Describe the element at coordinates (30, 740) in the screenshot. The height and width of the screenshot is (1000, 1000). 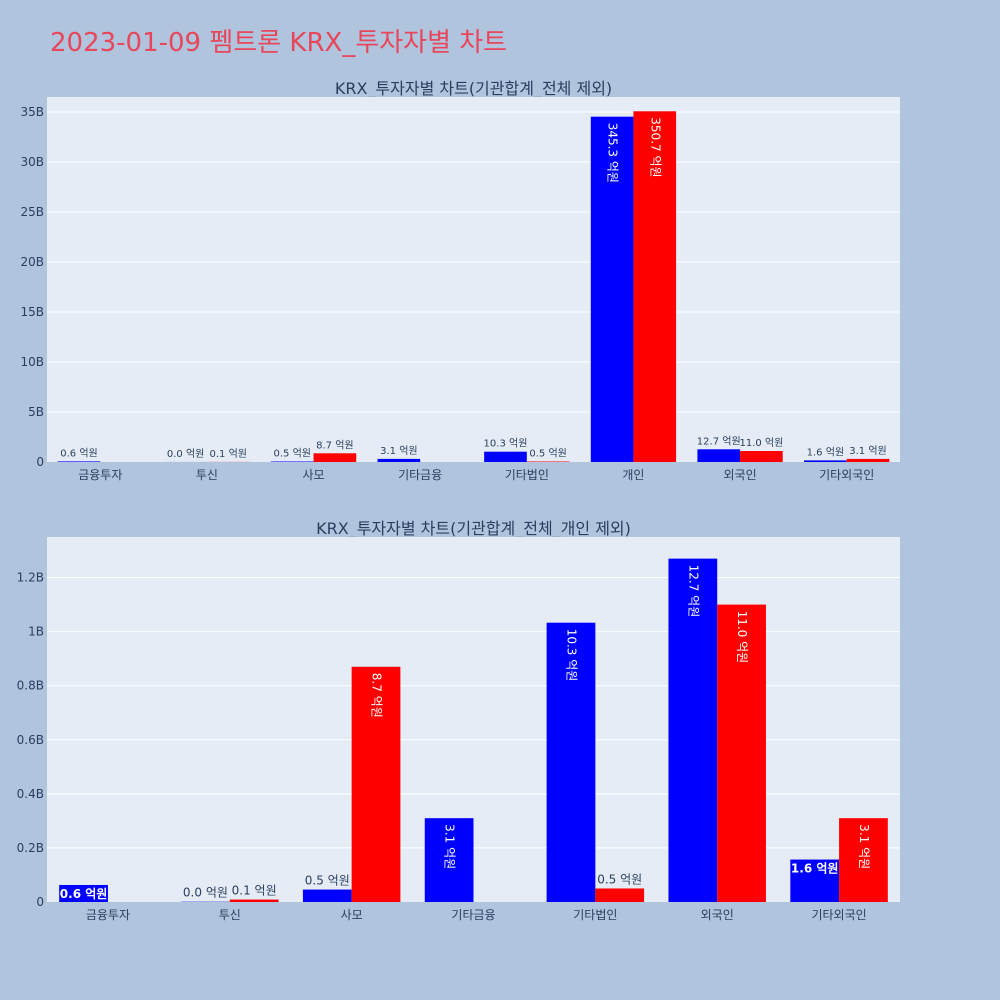
I see `y-tick-label: 0.6B` at that location.